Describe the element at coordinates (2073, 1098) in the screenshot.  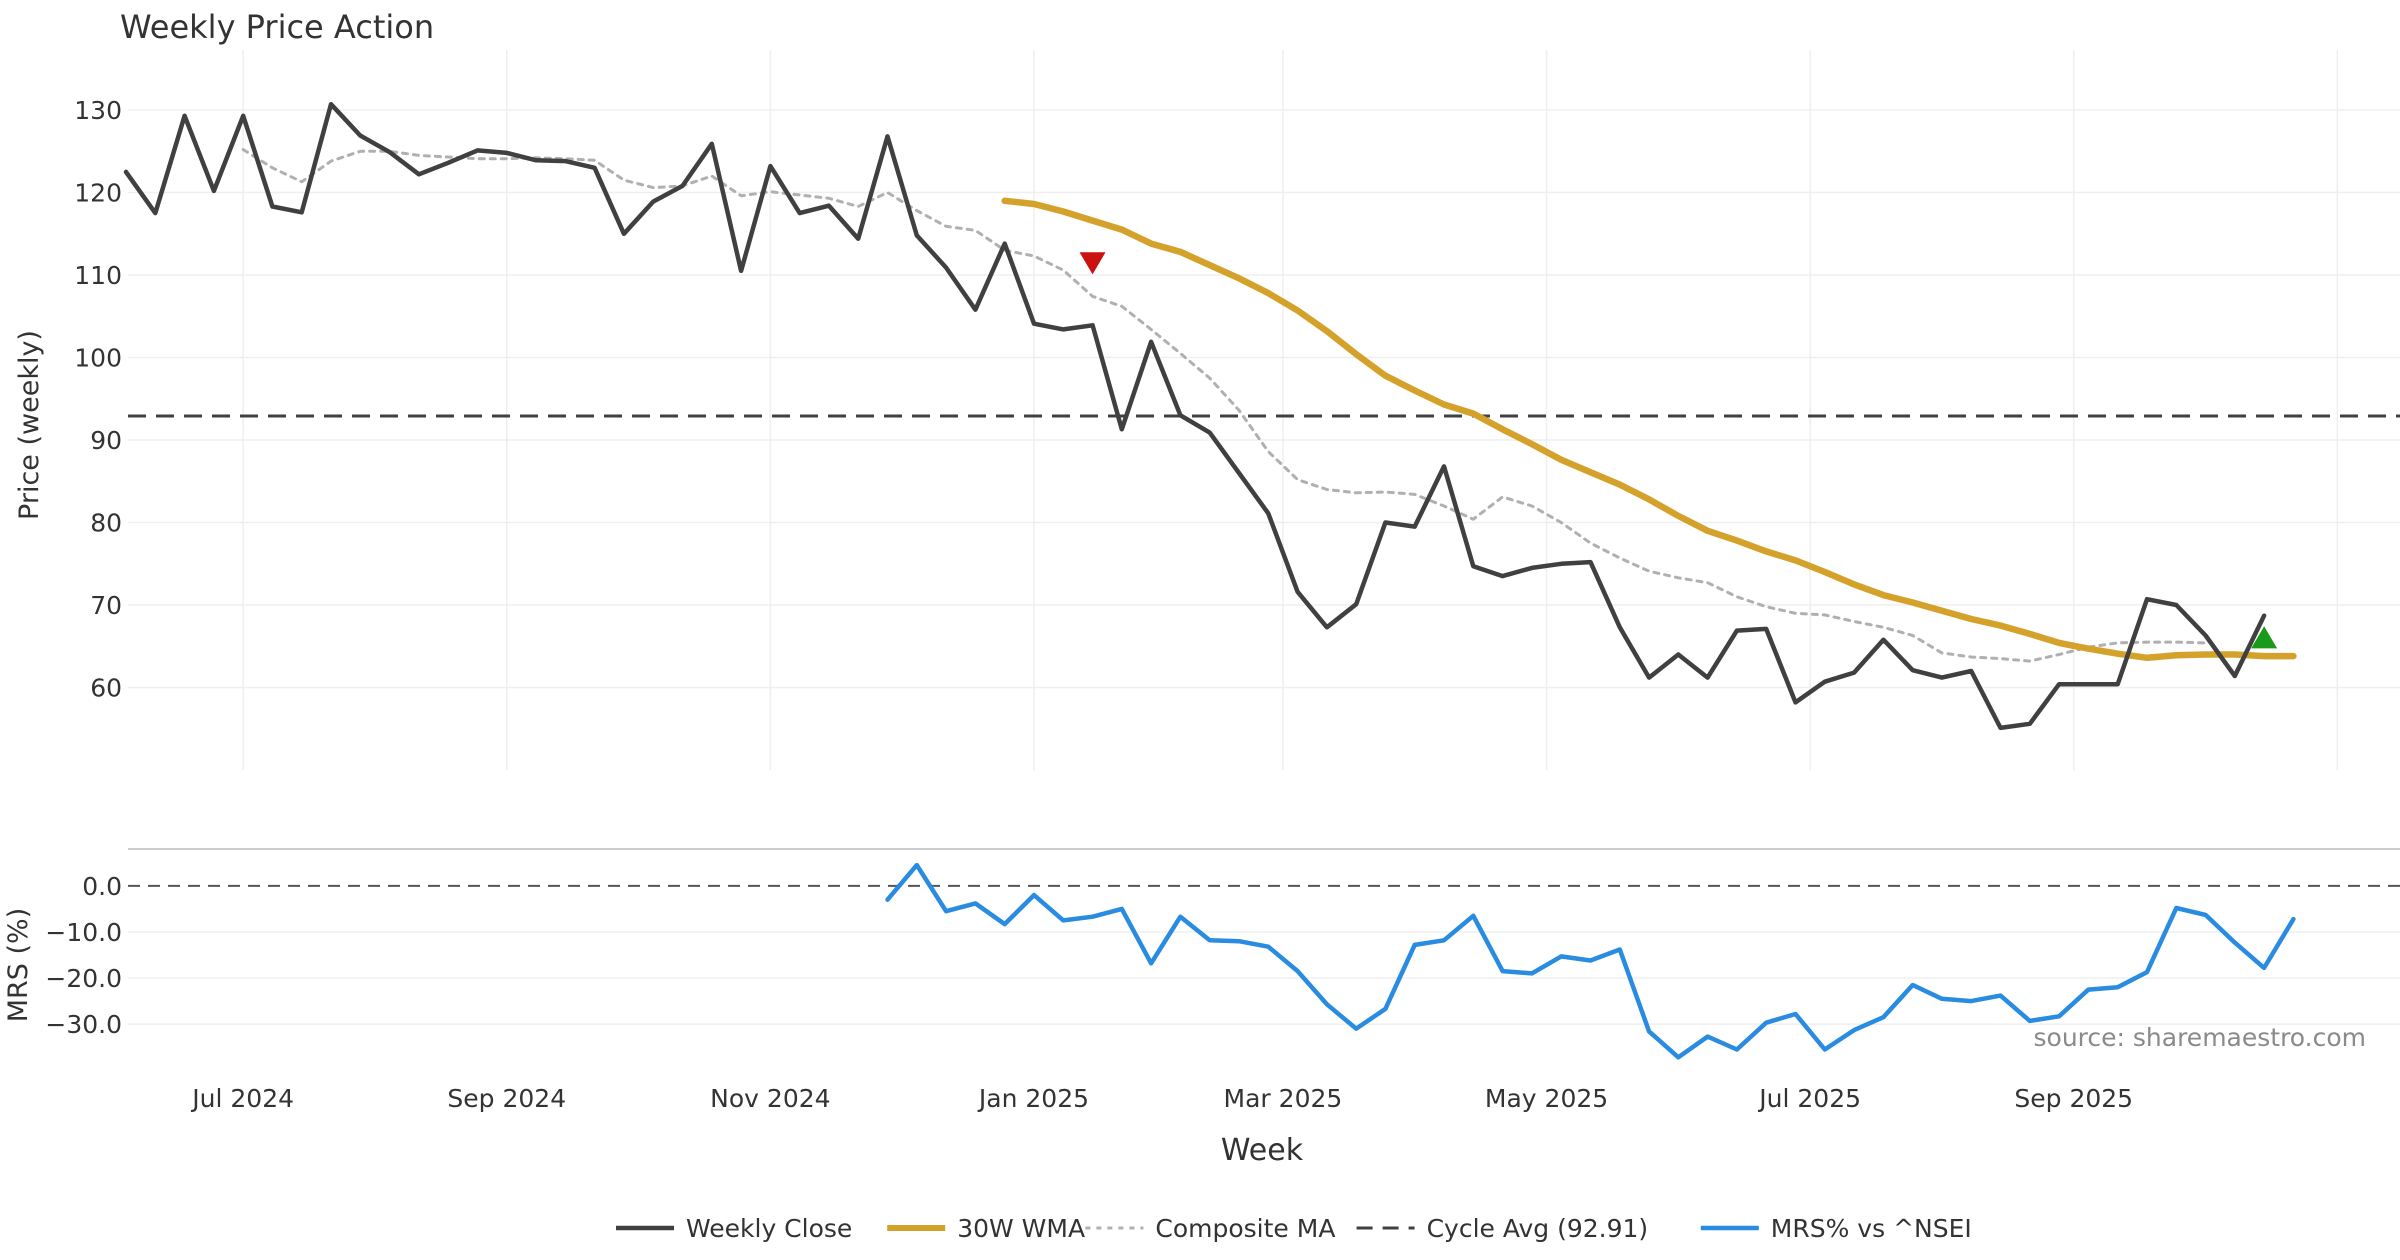
I see `x-tick-label: Sep 2025` at that location.